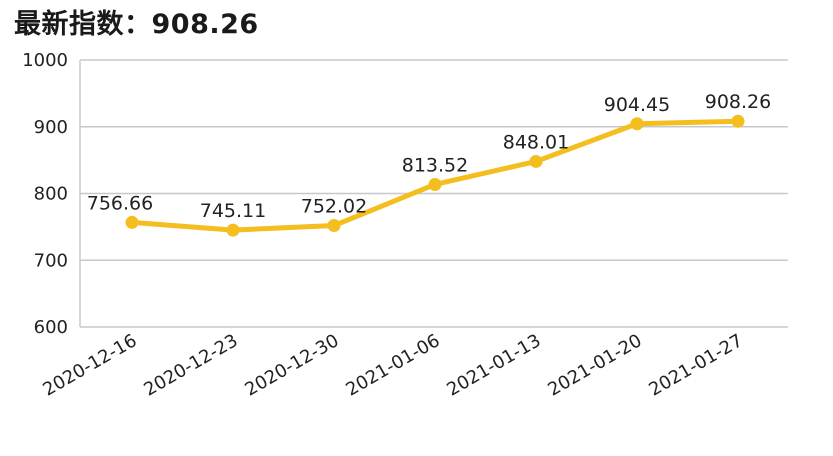  I want to click on chart-title: 最新指数：908.26, so click(136, 24).